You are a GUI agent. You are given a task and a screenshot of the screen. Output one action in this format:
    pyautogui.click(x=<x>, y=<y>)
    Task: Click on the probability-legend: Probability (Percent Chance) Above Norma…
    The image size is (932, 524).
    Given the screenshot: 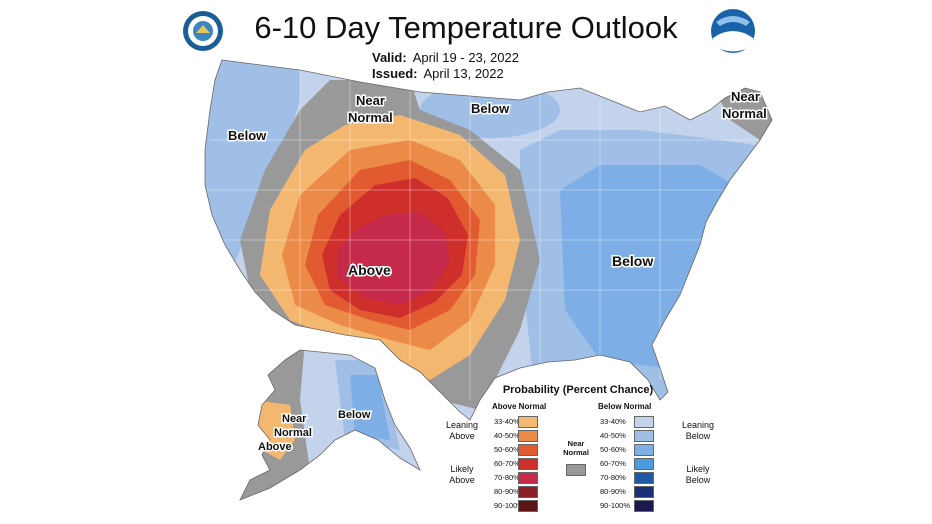 What is the action you would take?
    pyautogui.click(x=578, y=449)
    